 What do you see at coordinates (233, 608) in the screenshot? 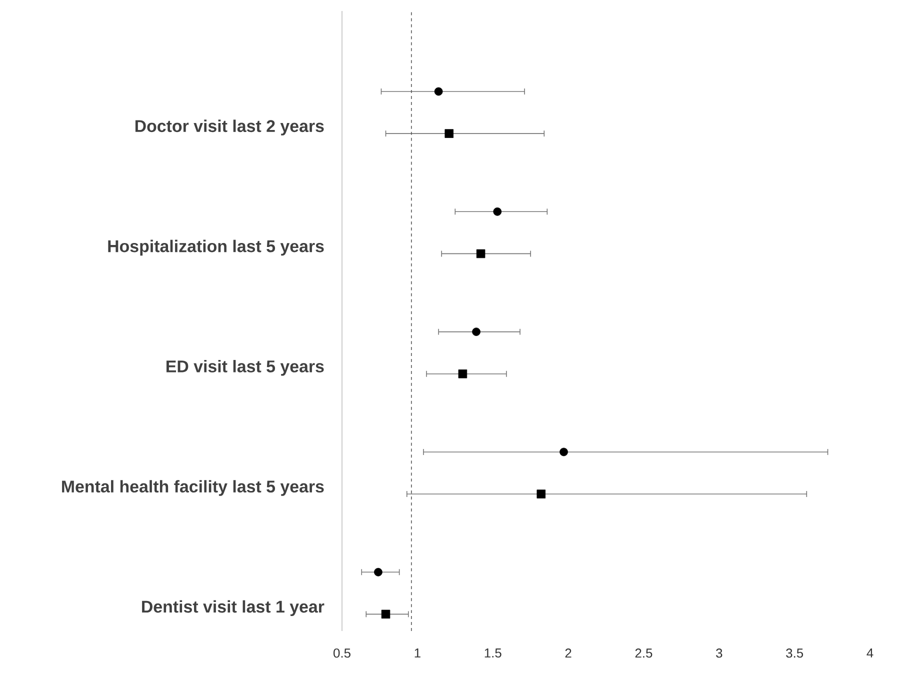
I see `y-tick-label: Dentist visit last 1 year` at bounding box center [233, 608].